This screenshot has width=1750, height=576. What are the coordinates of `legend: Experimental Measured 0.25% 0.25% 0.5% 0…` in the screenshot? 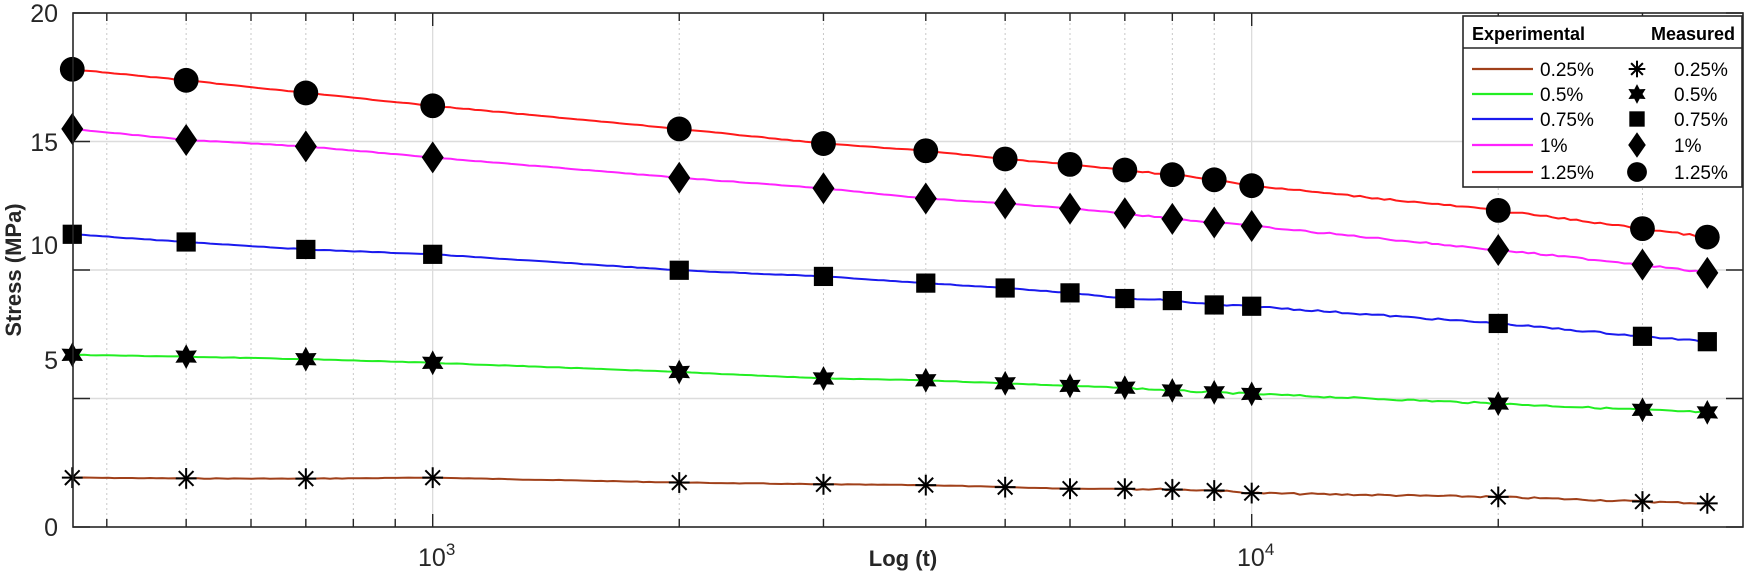 It's located at (1602, 101).